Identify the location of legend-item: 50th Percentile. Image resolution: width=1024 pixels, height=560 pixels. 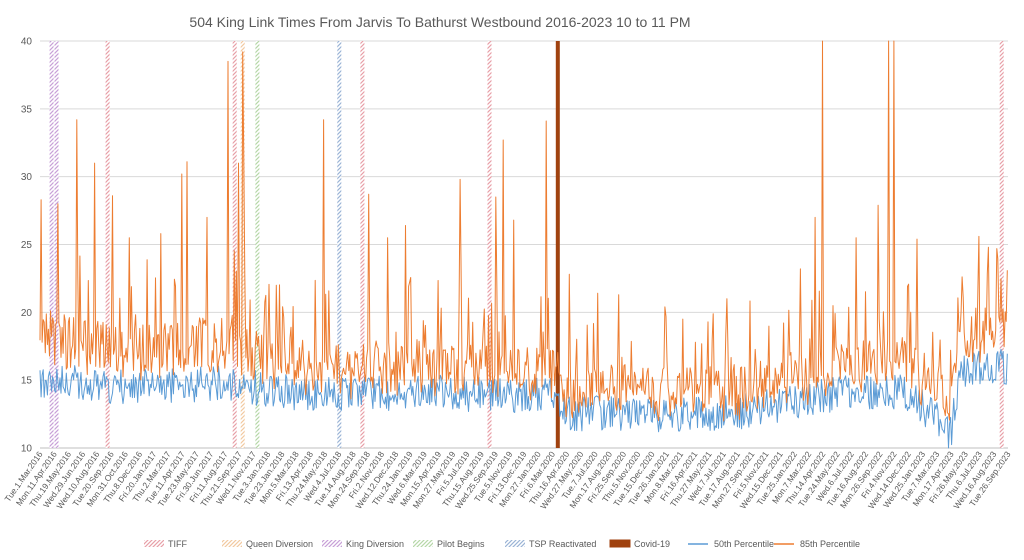
(731, 544).